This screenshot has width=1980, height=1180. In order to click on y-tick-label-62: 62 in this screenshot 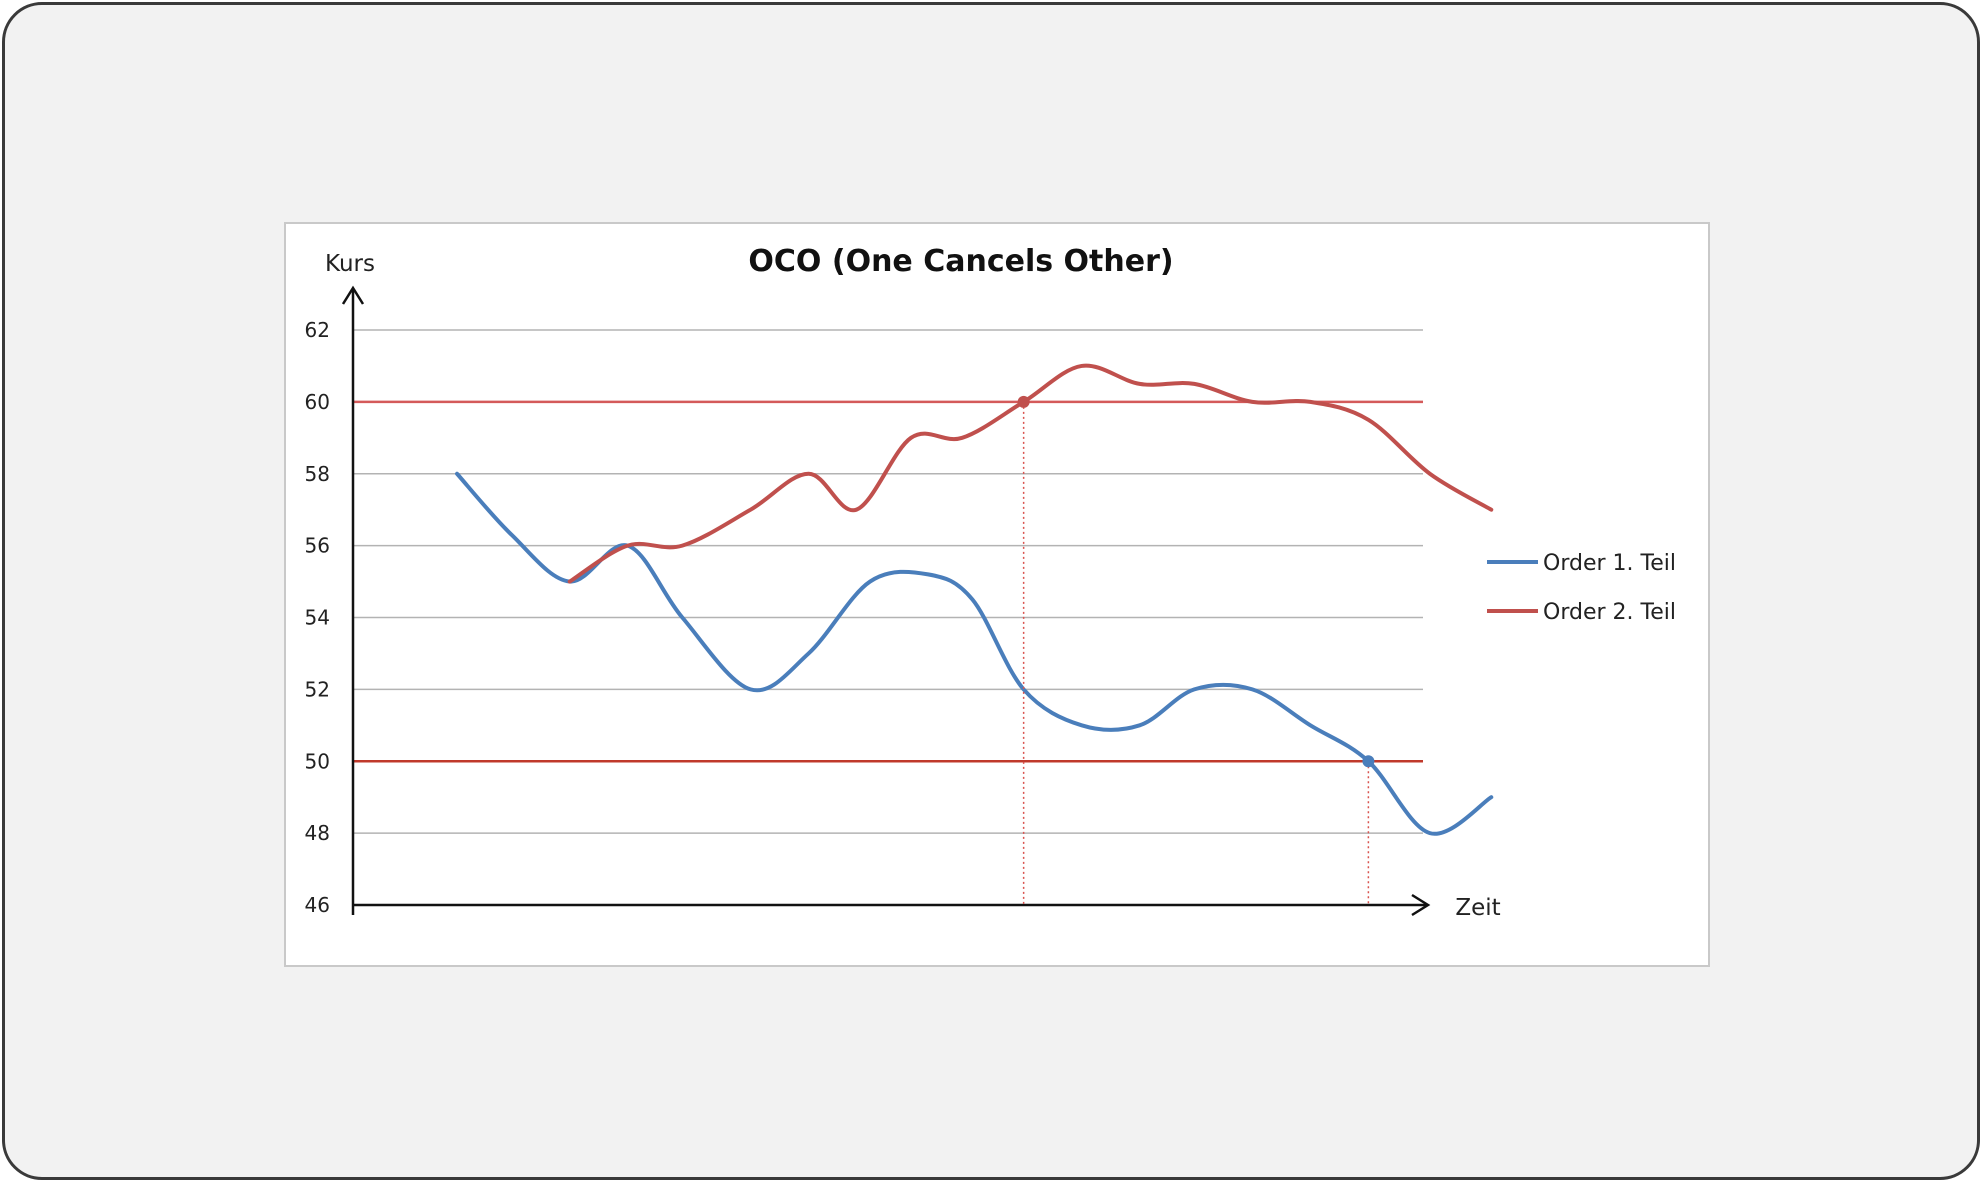, I will do `click(317, 330)`.